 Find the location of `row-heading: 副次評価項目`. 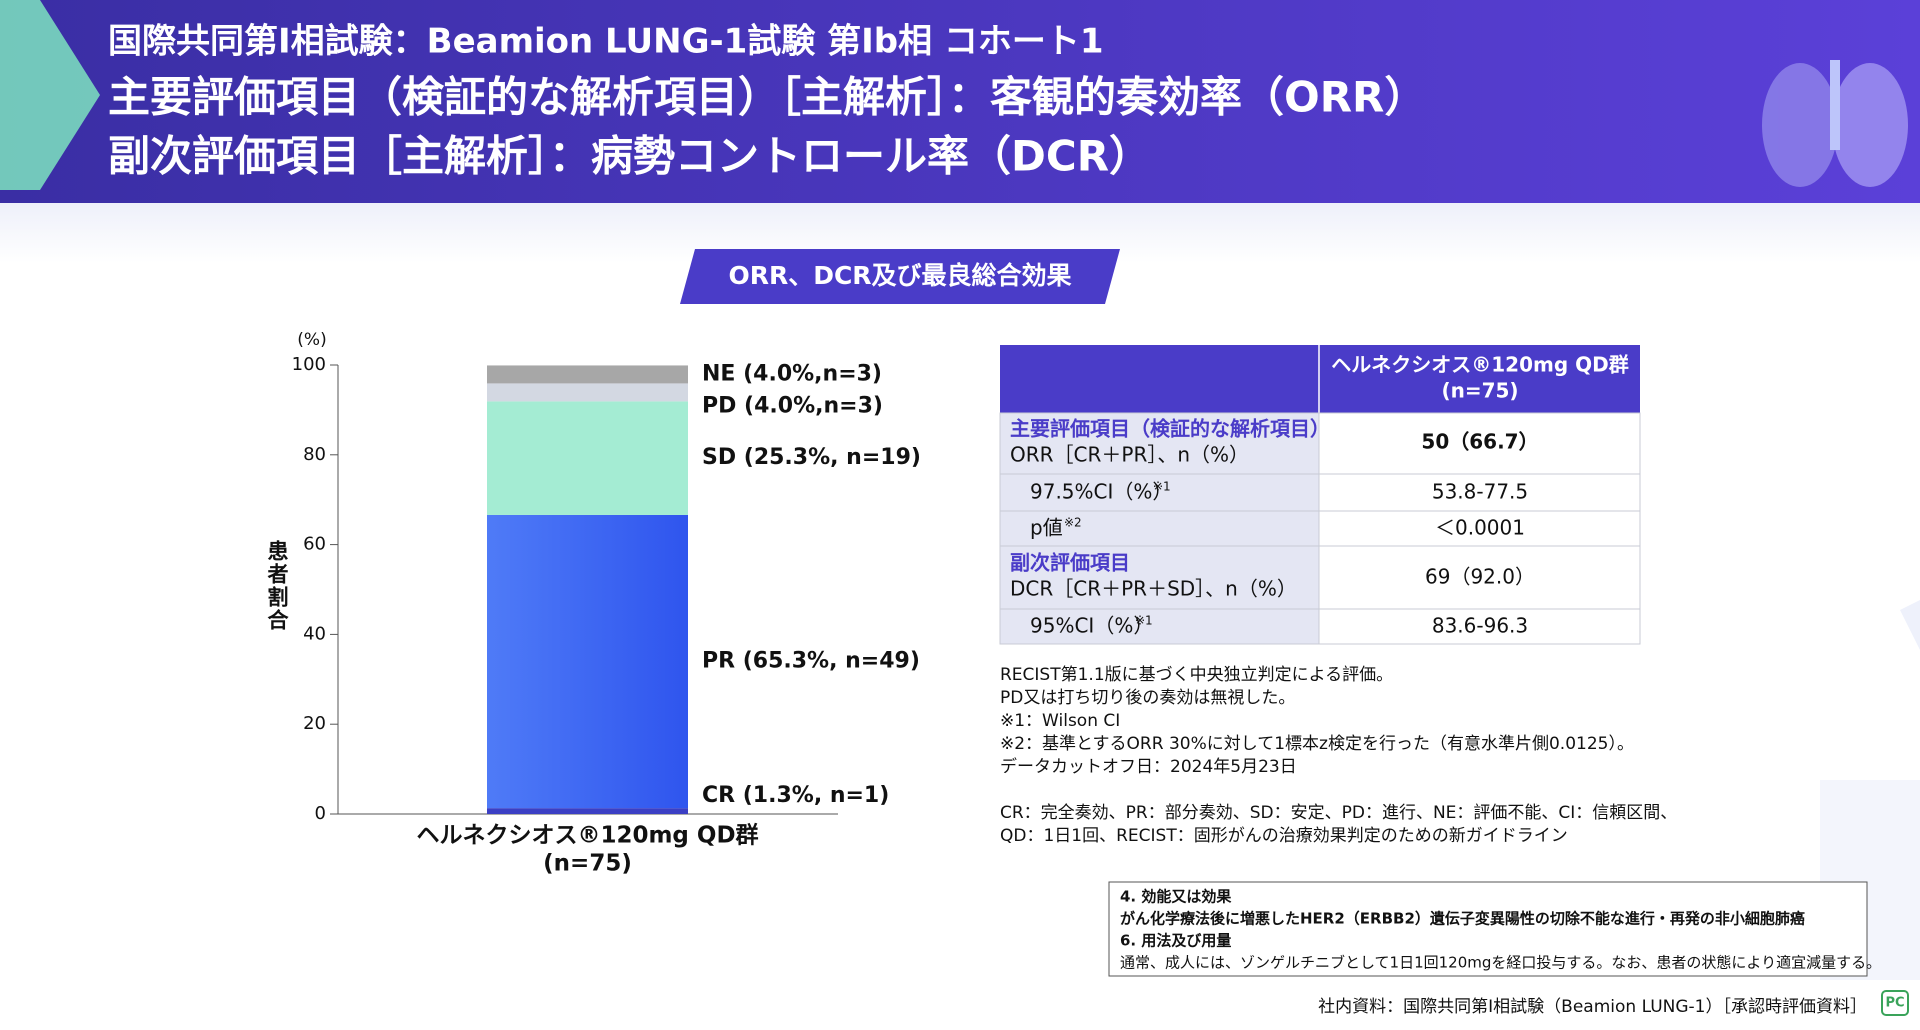

row-heading: 副次評価項目 is located at coordinates (1070, 563).